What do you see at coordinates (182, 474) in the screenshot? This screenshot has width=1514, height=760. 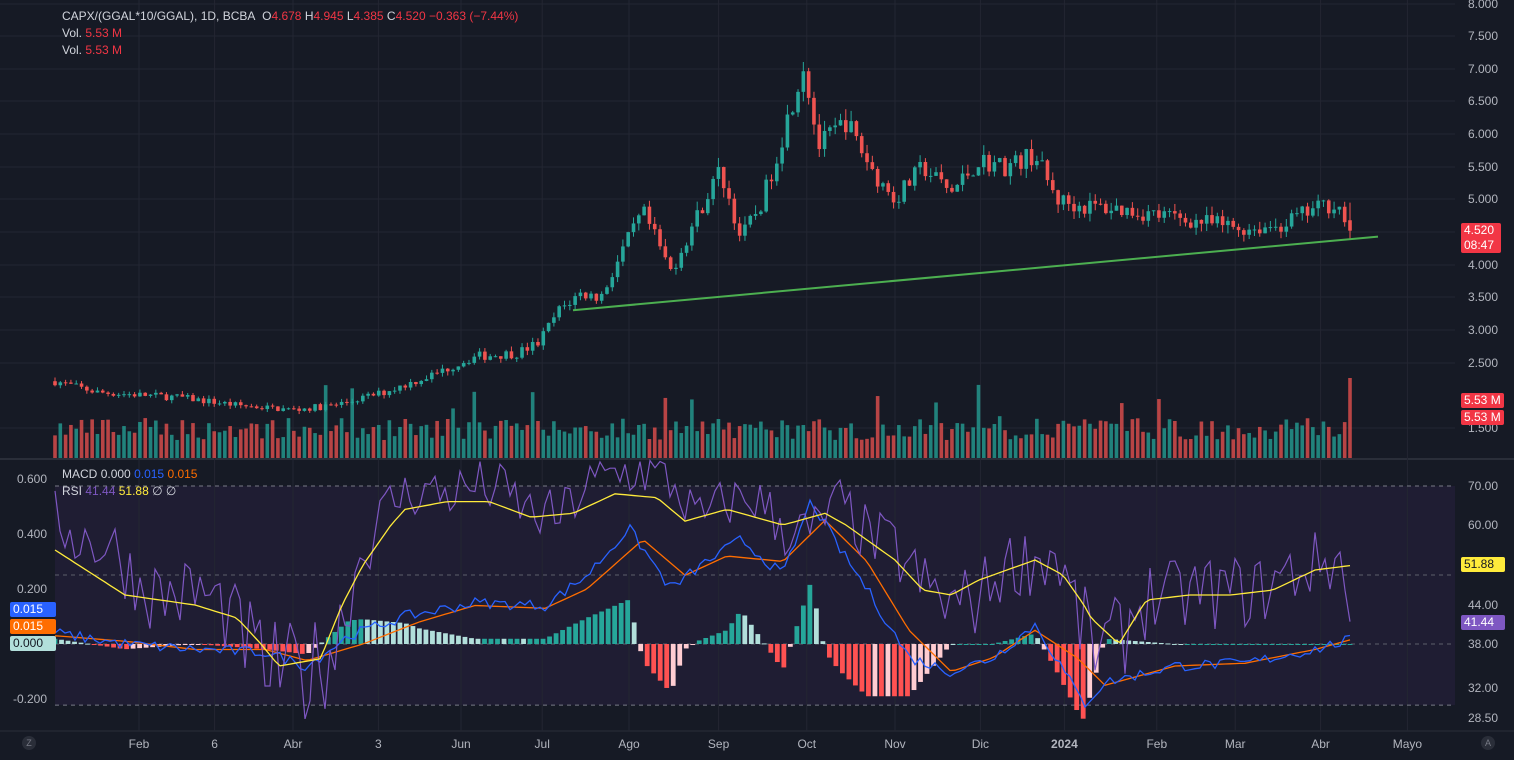 I see `macd-signal-value: 0.015` at bounding box center [182, 474].